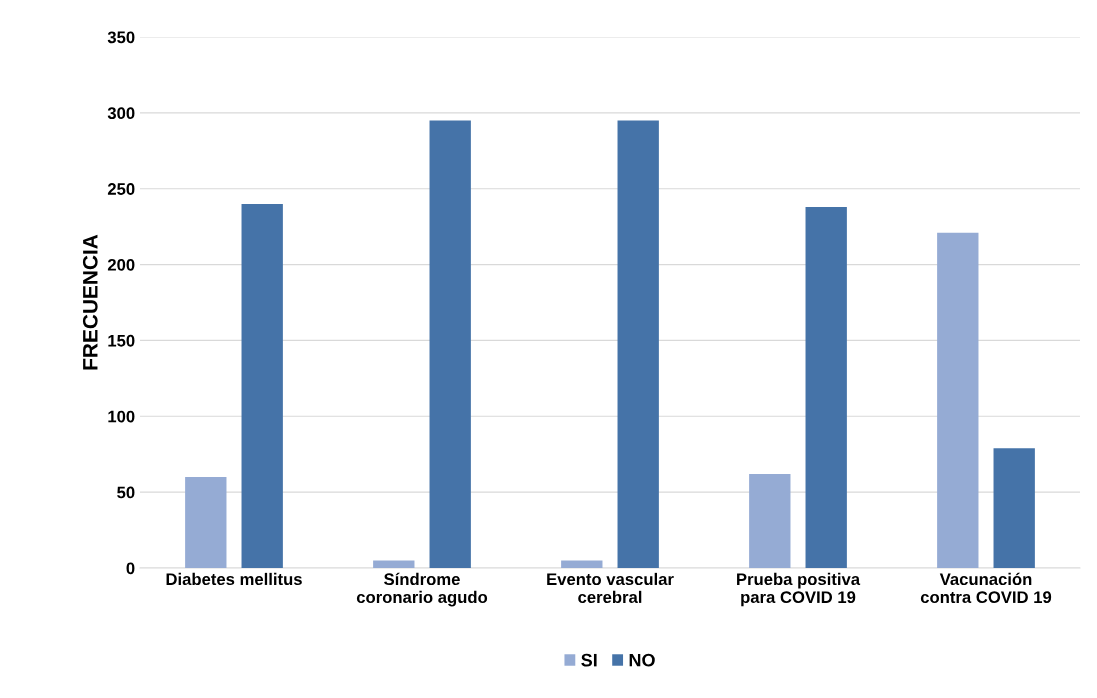 The image size is (1097, 698). I want to click on y-tick-label: 50, so click(126, 492).